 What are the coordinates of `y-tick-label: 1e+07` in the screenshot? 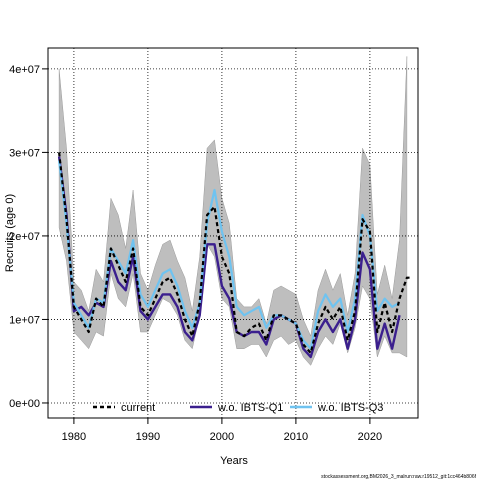 It's located at (24, 320).